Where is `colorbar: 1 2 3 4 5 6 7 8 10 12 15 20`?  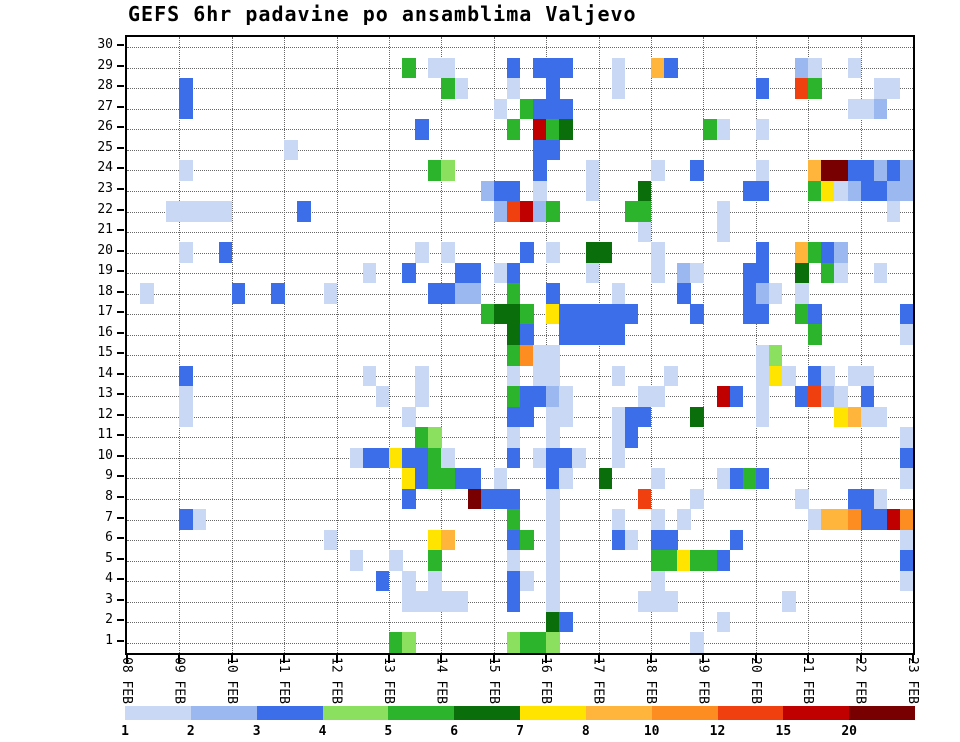
colorbar: 1 2 3 4 5 6 7 8 10 12 15 20 is located at coordinates (518, 724).